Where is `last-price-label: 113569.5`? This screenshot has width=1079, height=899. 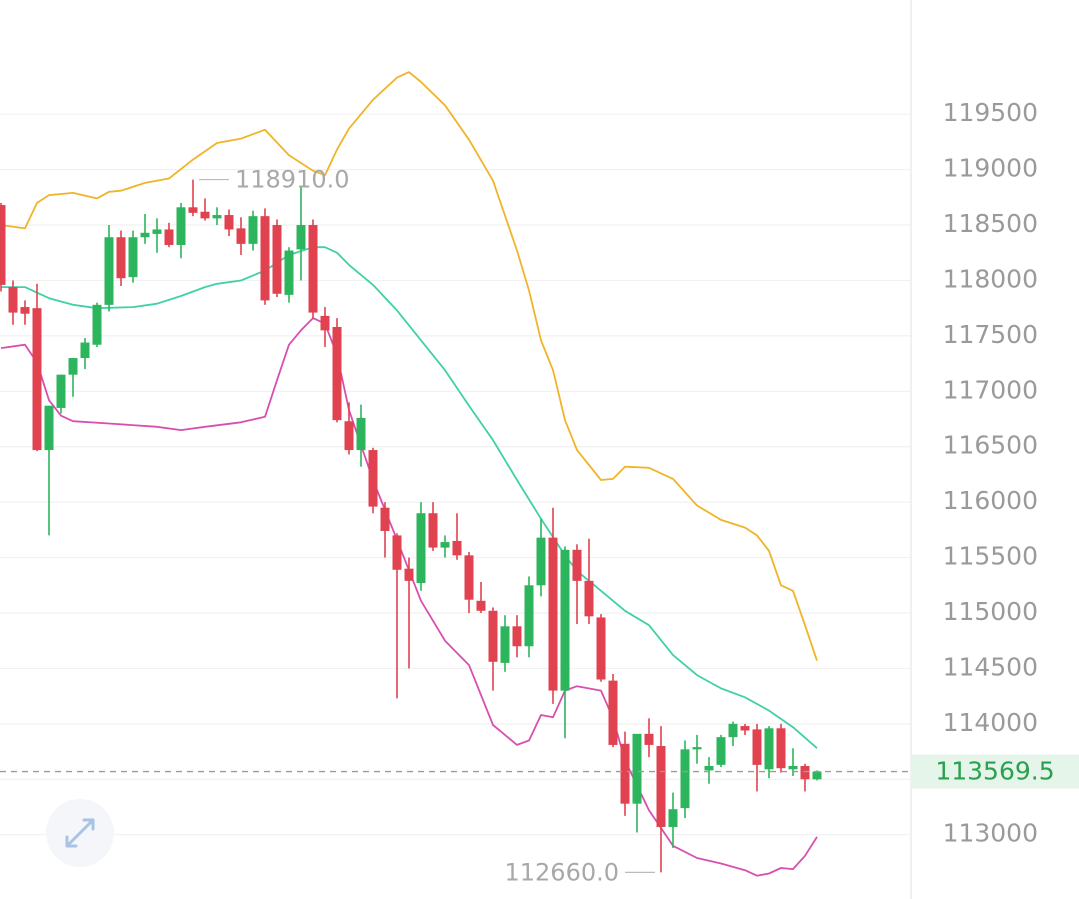 last-price-label: 113569.5 is located at coordinates (994, 771).